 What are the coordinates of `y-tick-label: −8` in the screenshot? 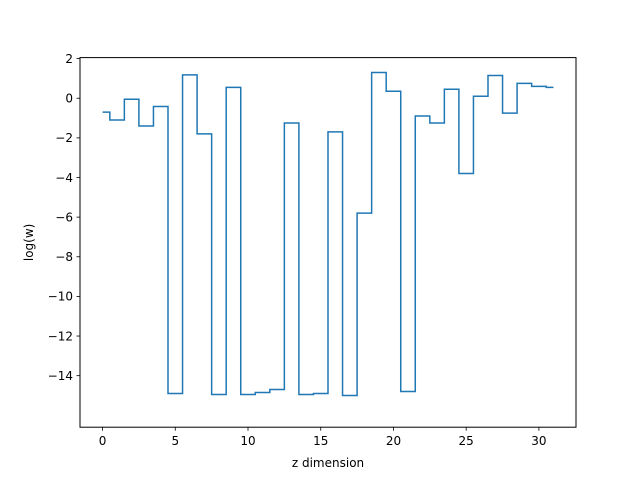 It's located at (64, 257).